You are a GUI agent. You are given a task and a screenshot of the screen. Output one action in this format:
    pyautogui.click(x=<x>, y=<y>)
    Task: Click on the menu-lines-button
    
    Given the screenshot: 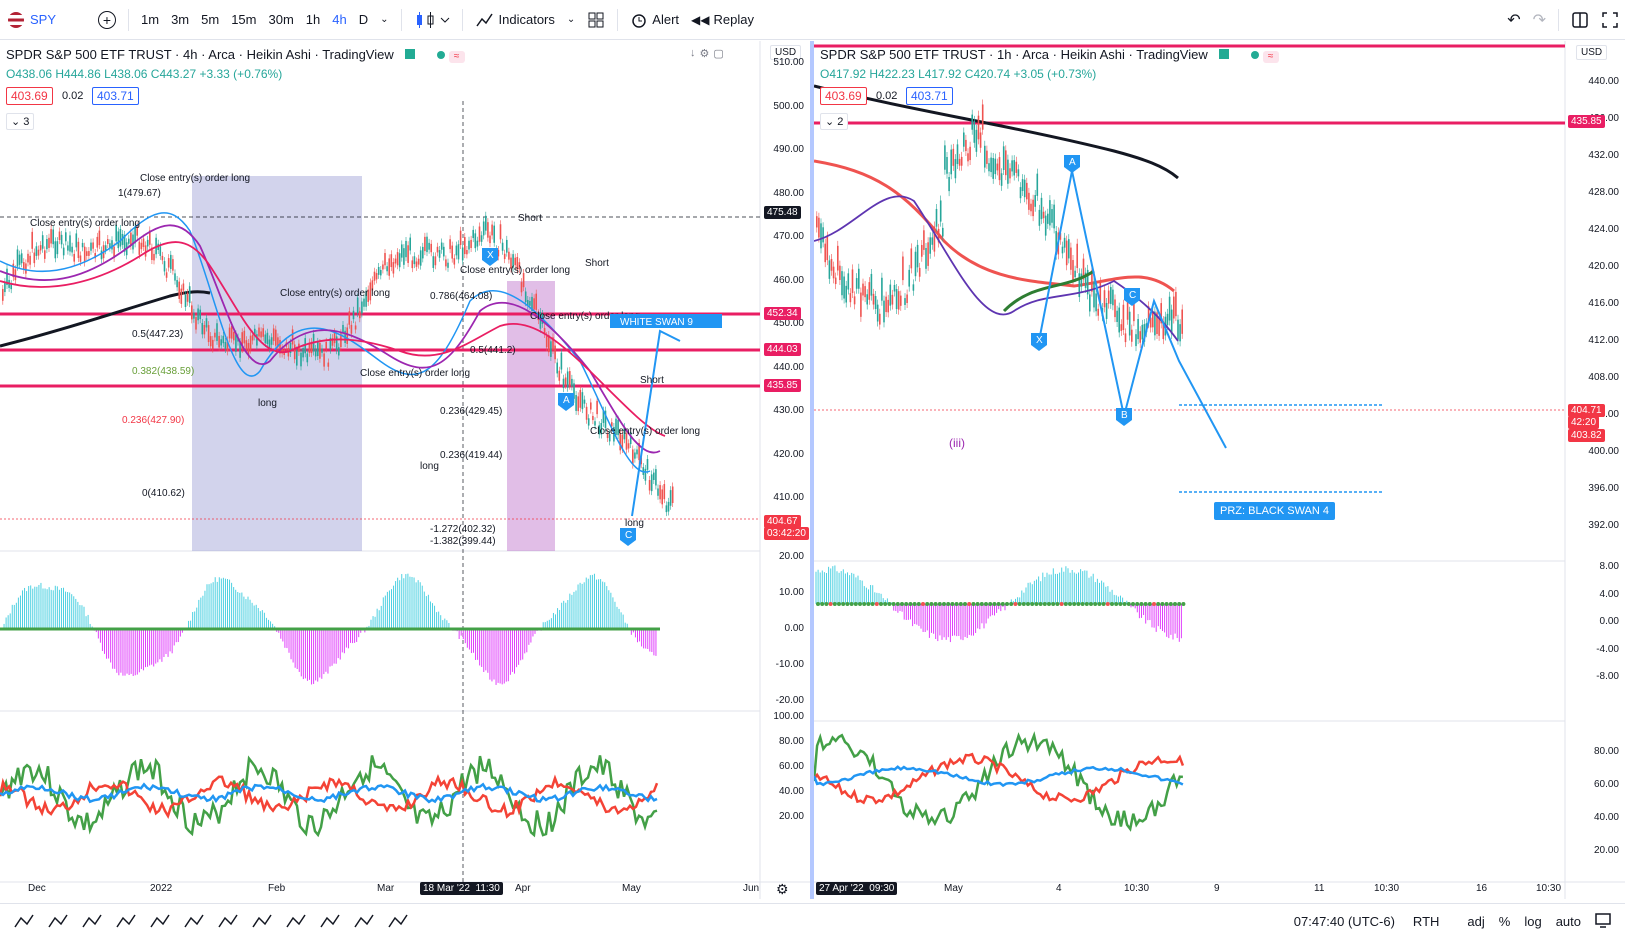 What is the action you would take?
    pyautogui.click(x=24, y=921)
    